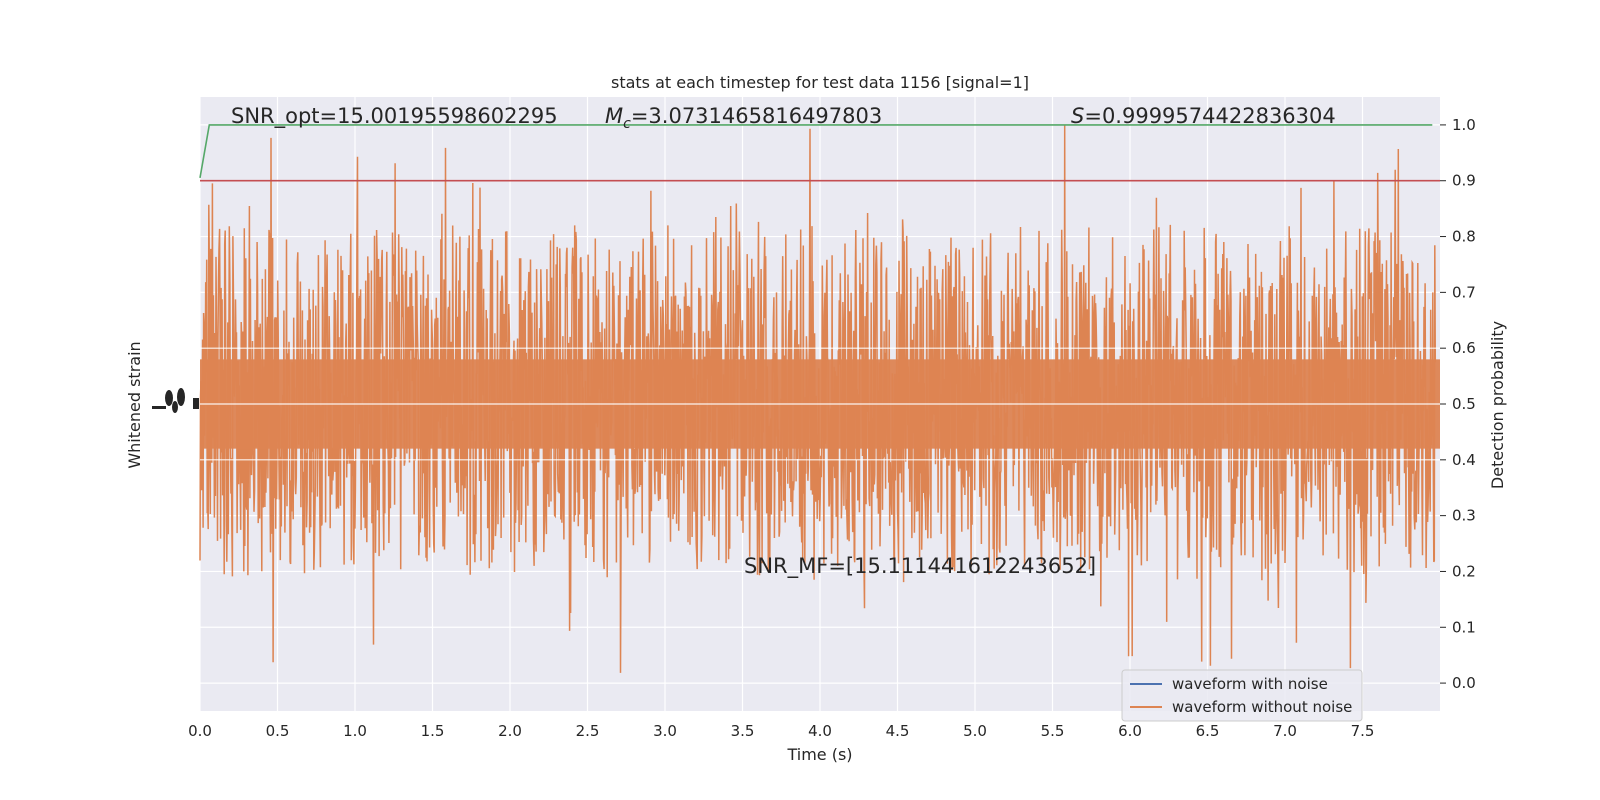 This screenshot has height=800, width=1600. Describe the element at coordinates (1285, 731) in the screenshot. I see `x-tick-label: 7.0` at that location.